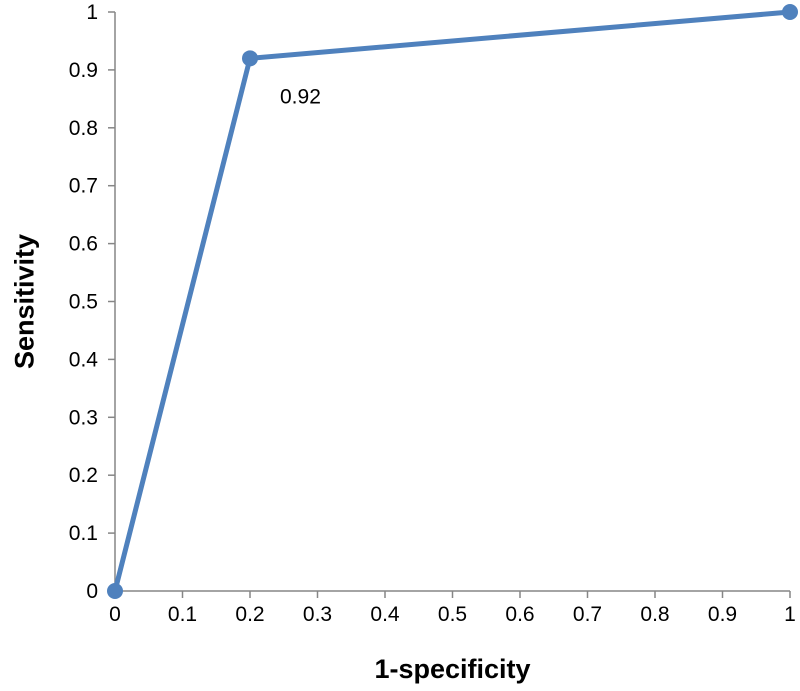 This screenshot has height=691, width=800. What do you see at coordinates (300, 96) in the screenshot?
I see `data-label: 0.92` at bounding box center [300, 96].